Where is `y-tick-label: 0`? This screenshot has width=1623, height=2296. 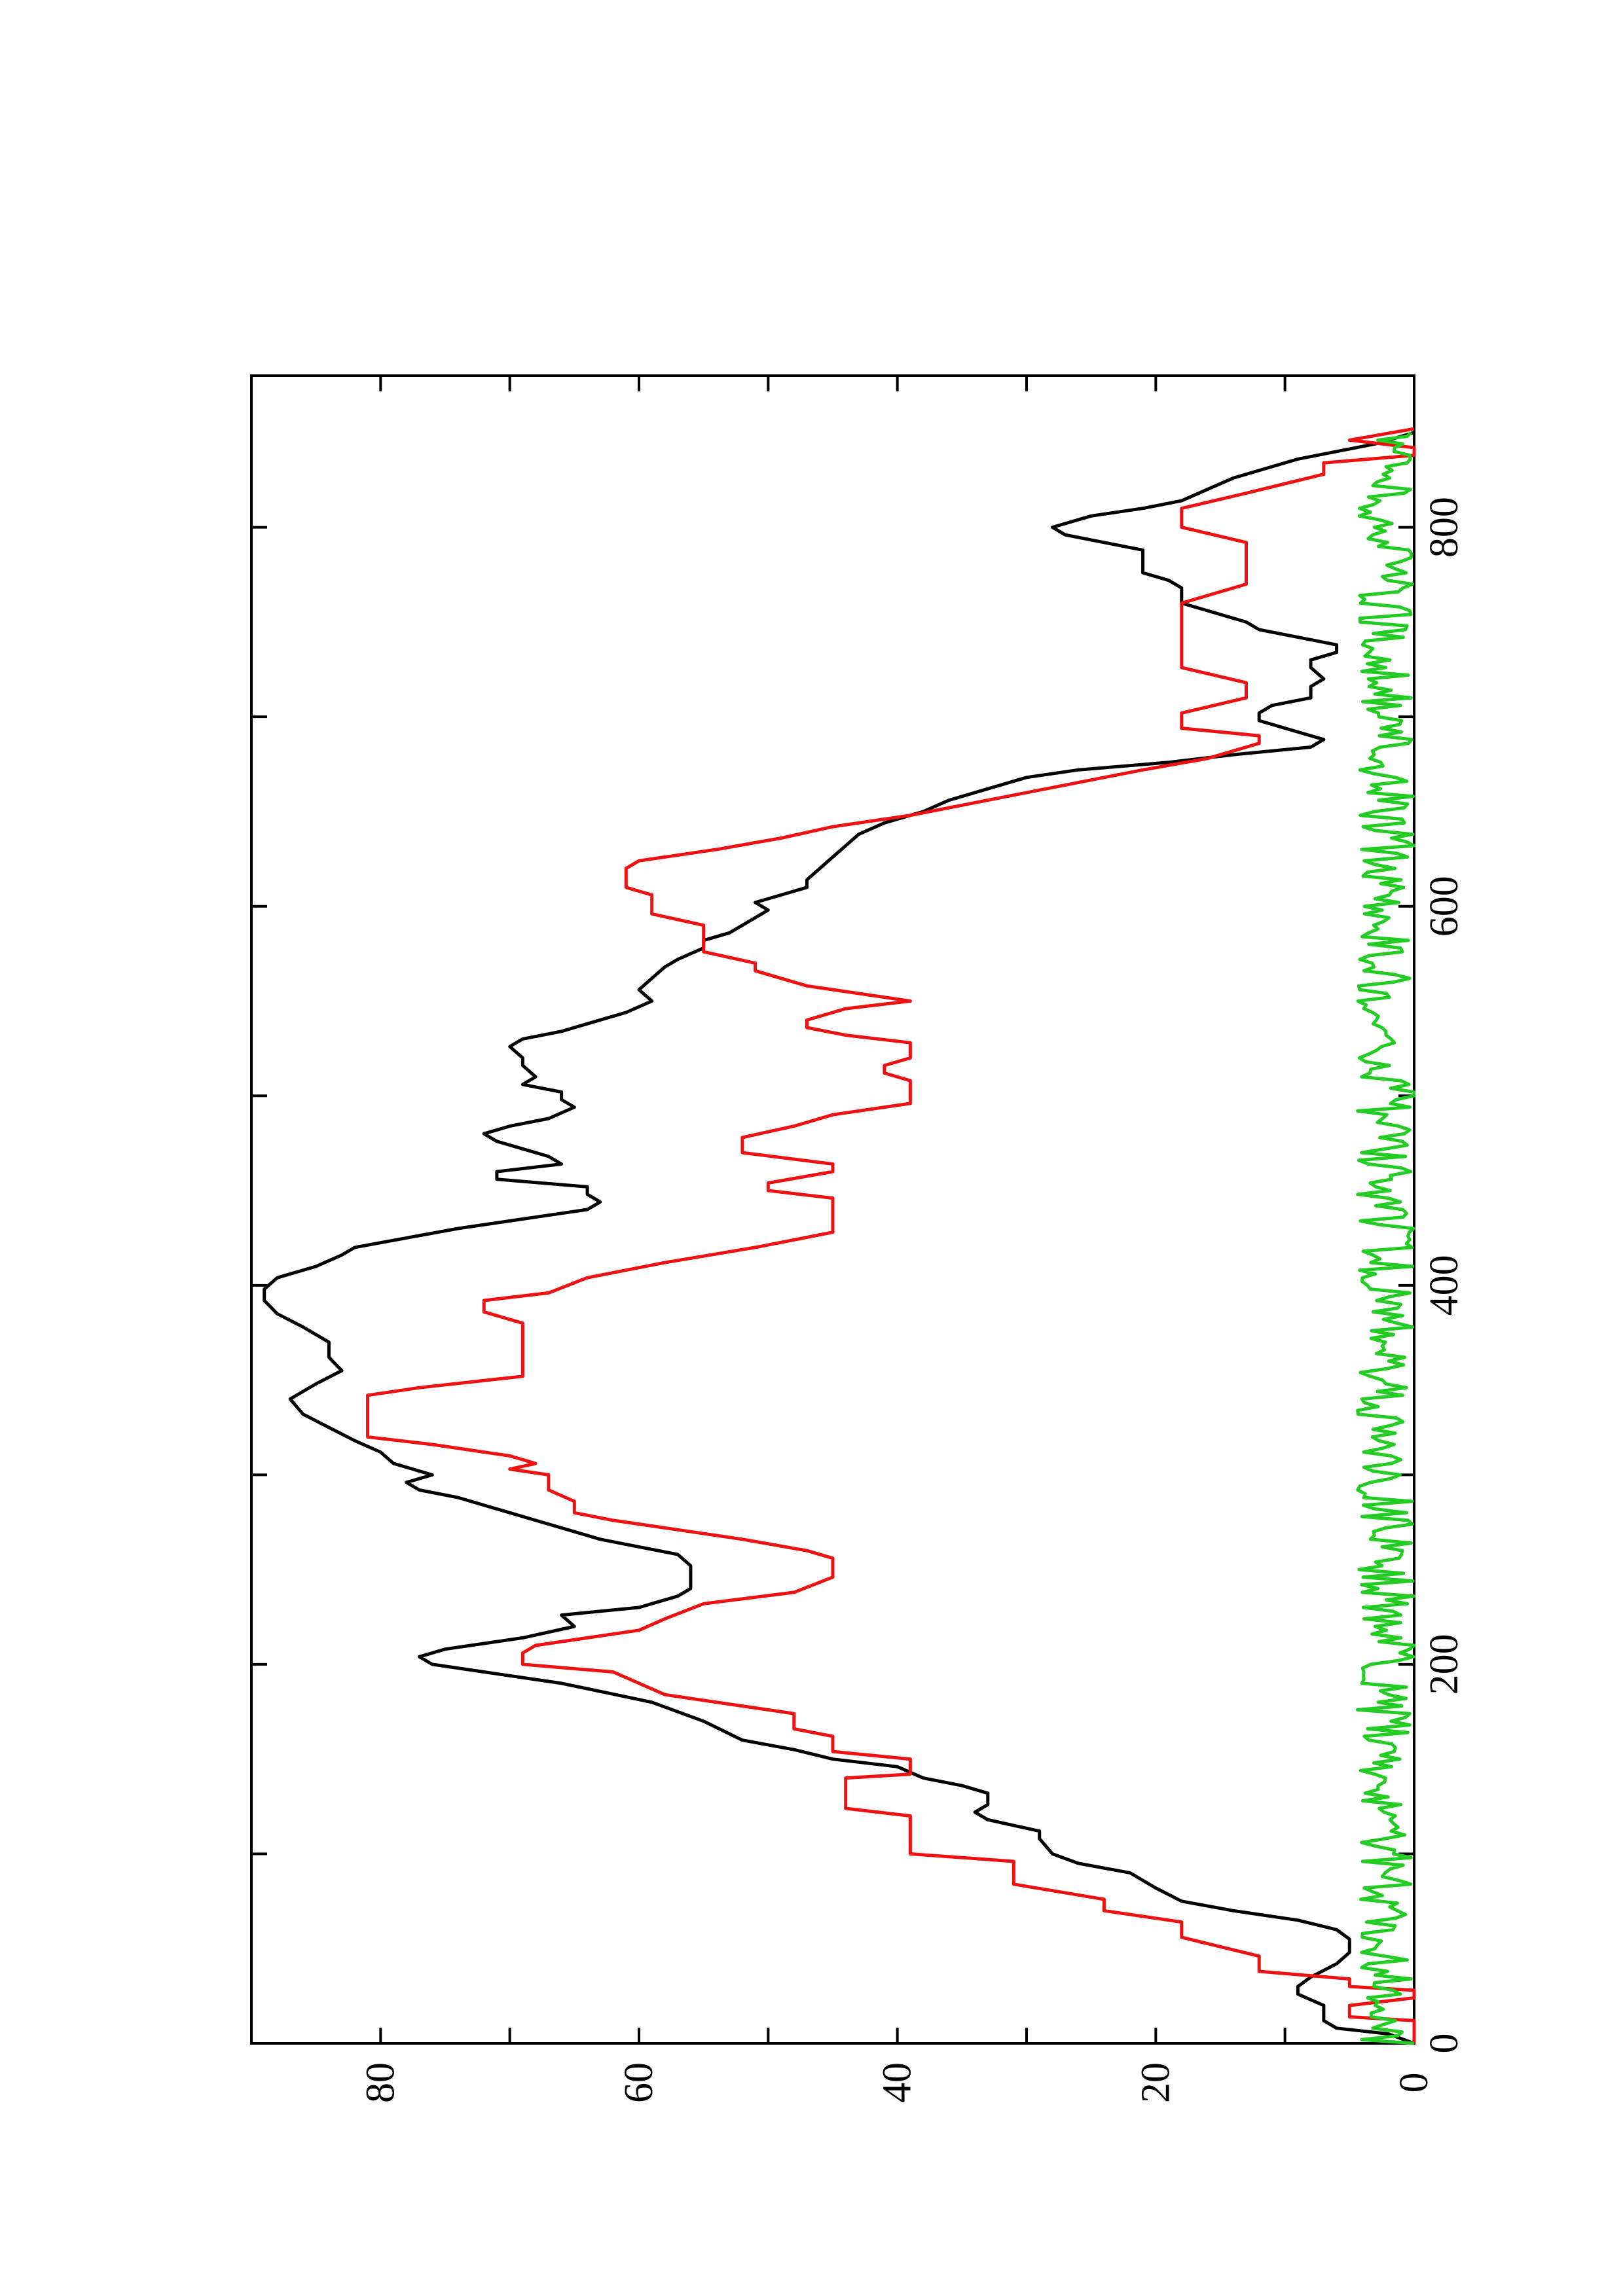 y-tick-label: 0 is located at coordinates (1414, 2083).